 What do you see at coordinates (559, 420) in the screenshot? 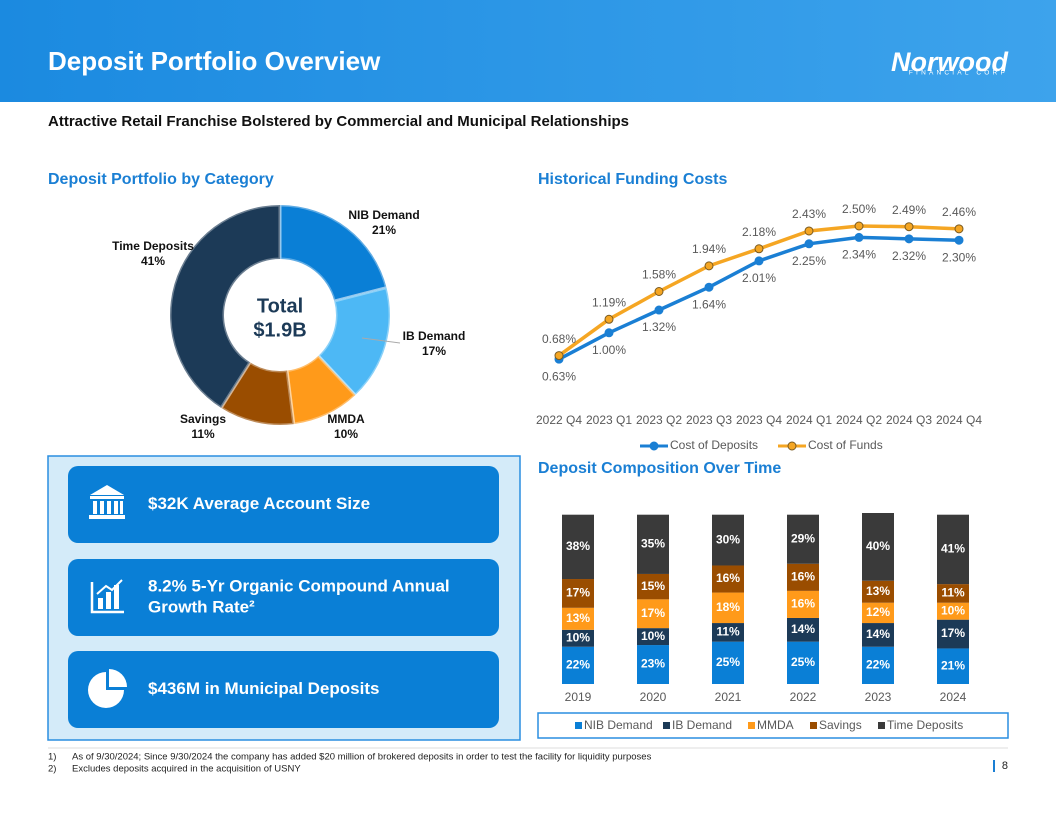
I see `x-tick-label: 2022 Q4` at bounding box center [559, 420].